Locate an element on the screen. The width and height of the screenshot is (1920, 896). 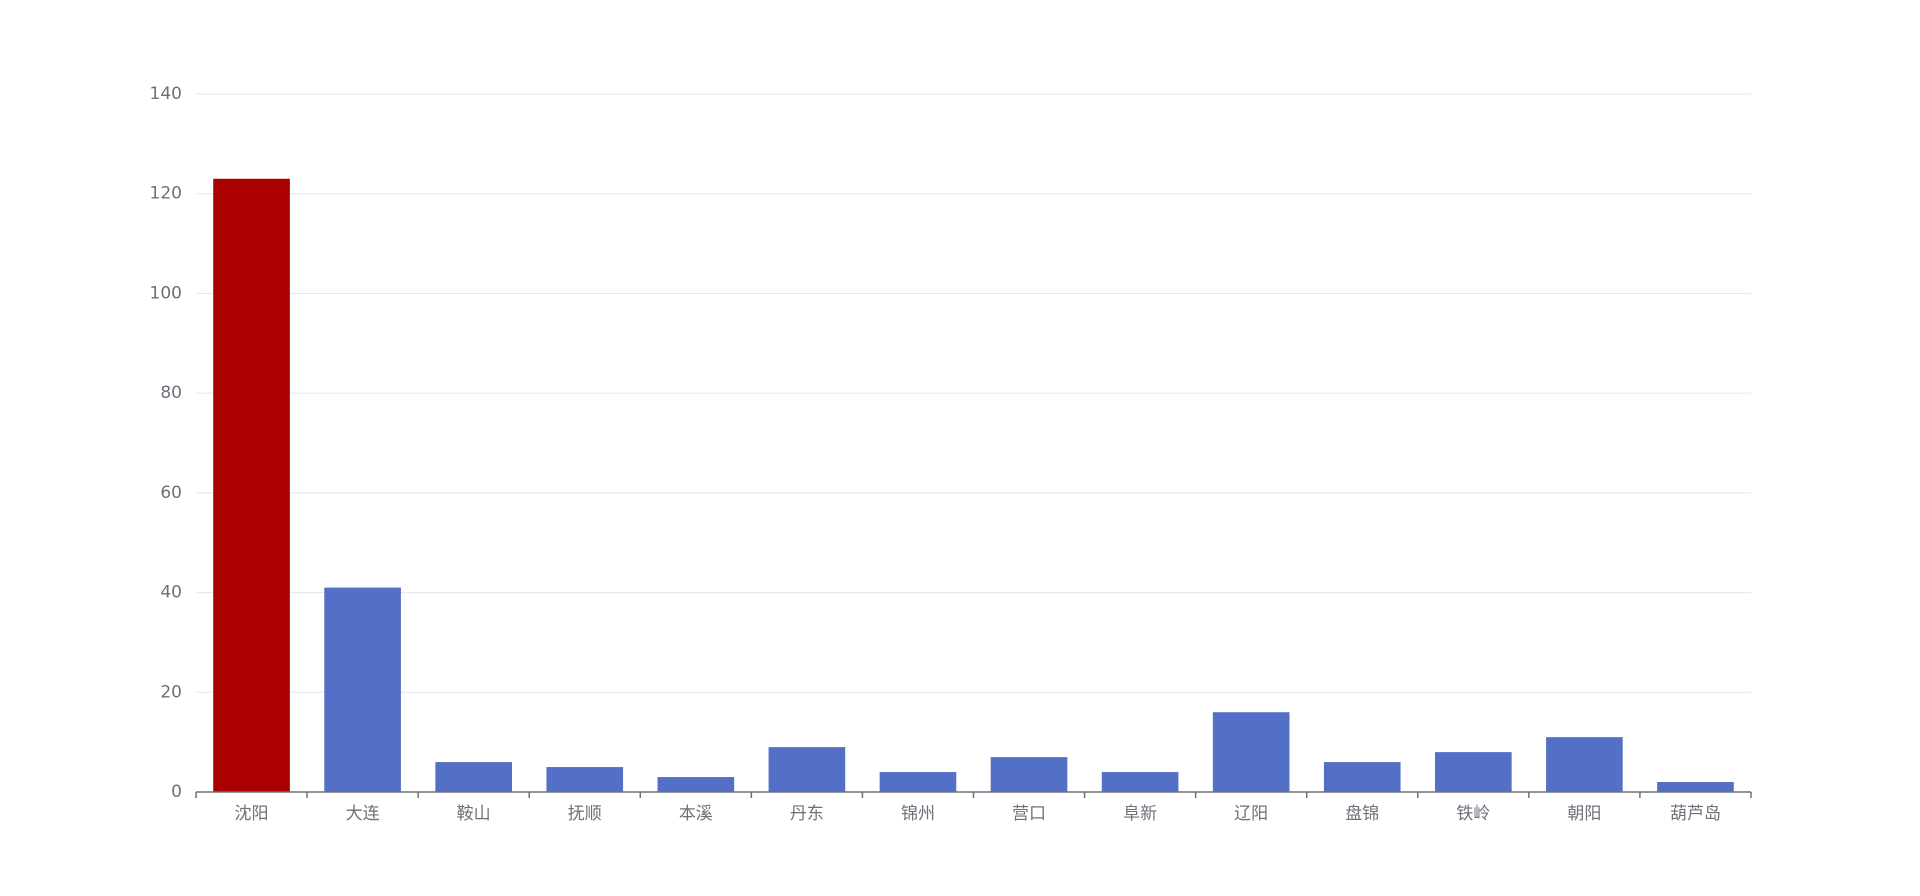
x-tick-label: 葫芦岛 is located at coordinates (1695, 814).